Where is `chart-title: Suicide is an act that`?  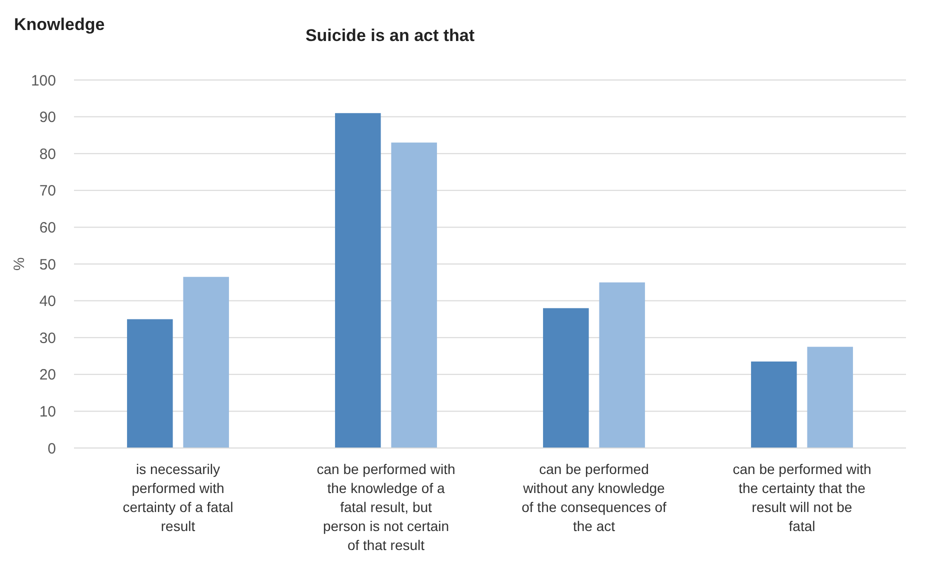 chart-title: Suicide is an act that is located at coordinates (390, 35).